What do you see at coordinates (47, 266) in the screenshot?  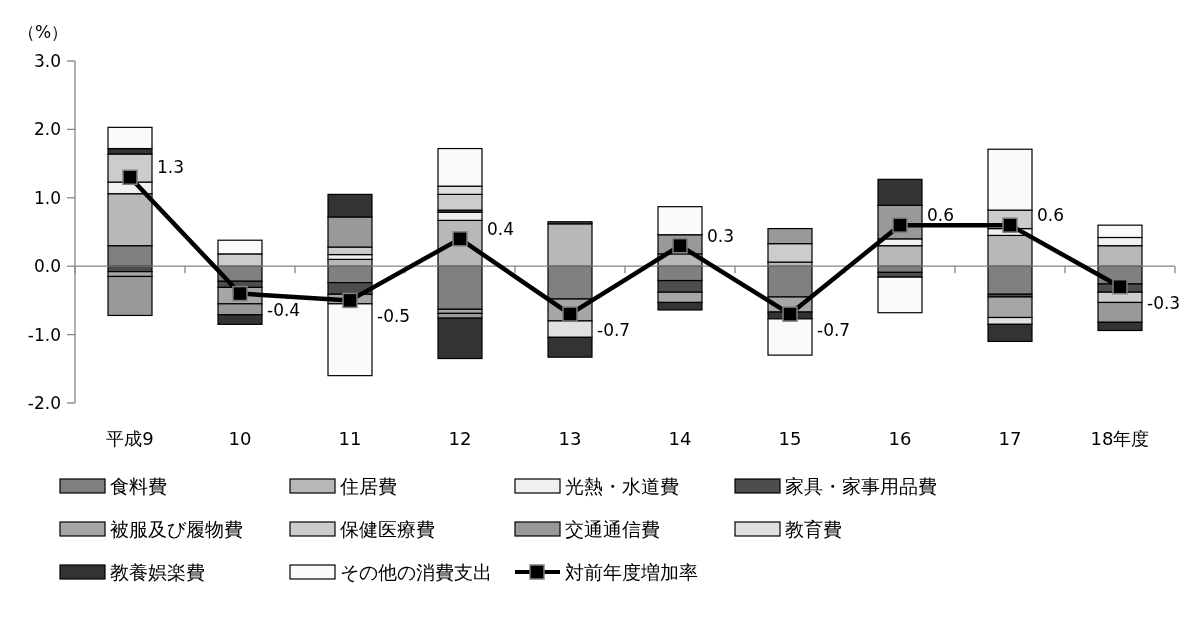 I see `y-tick-label: 0.0` at bounding box center [47, 266].